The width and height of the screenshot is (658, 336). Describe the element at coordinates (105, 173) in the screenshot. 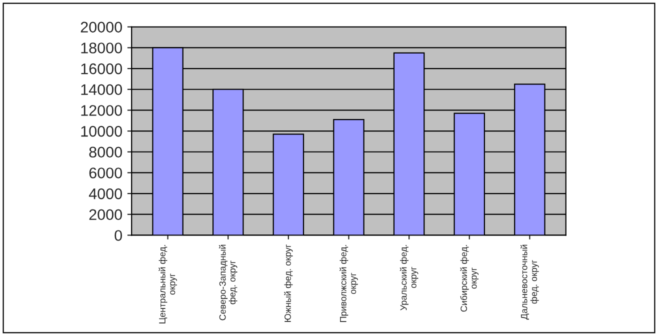

I see `y-tick-label: 6000` at that location.